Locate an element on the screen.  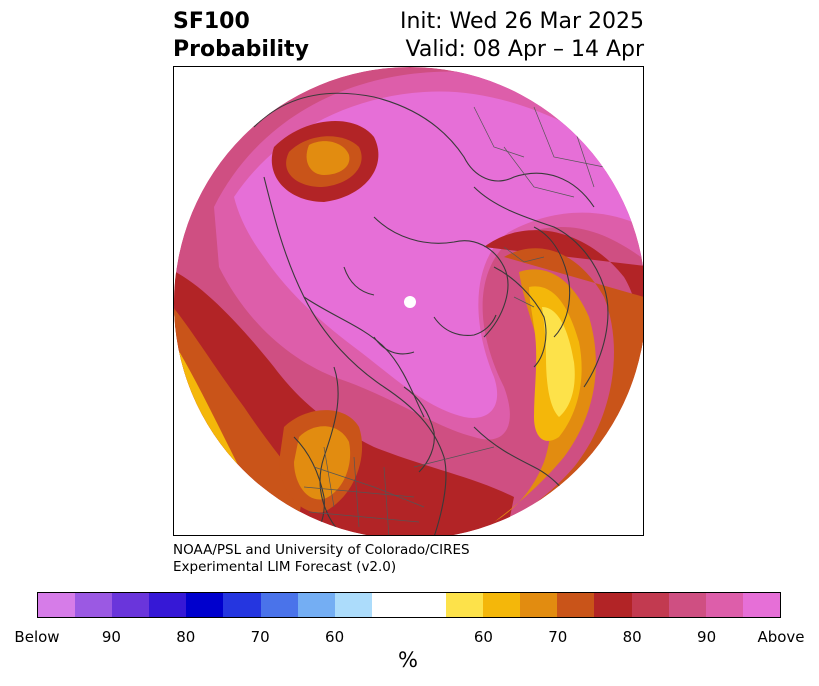
colorbar-tick-label: Below is located at coordinates (37, 637).